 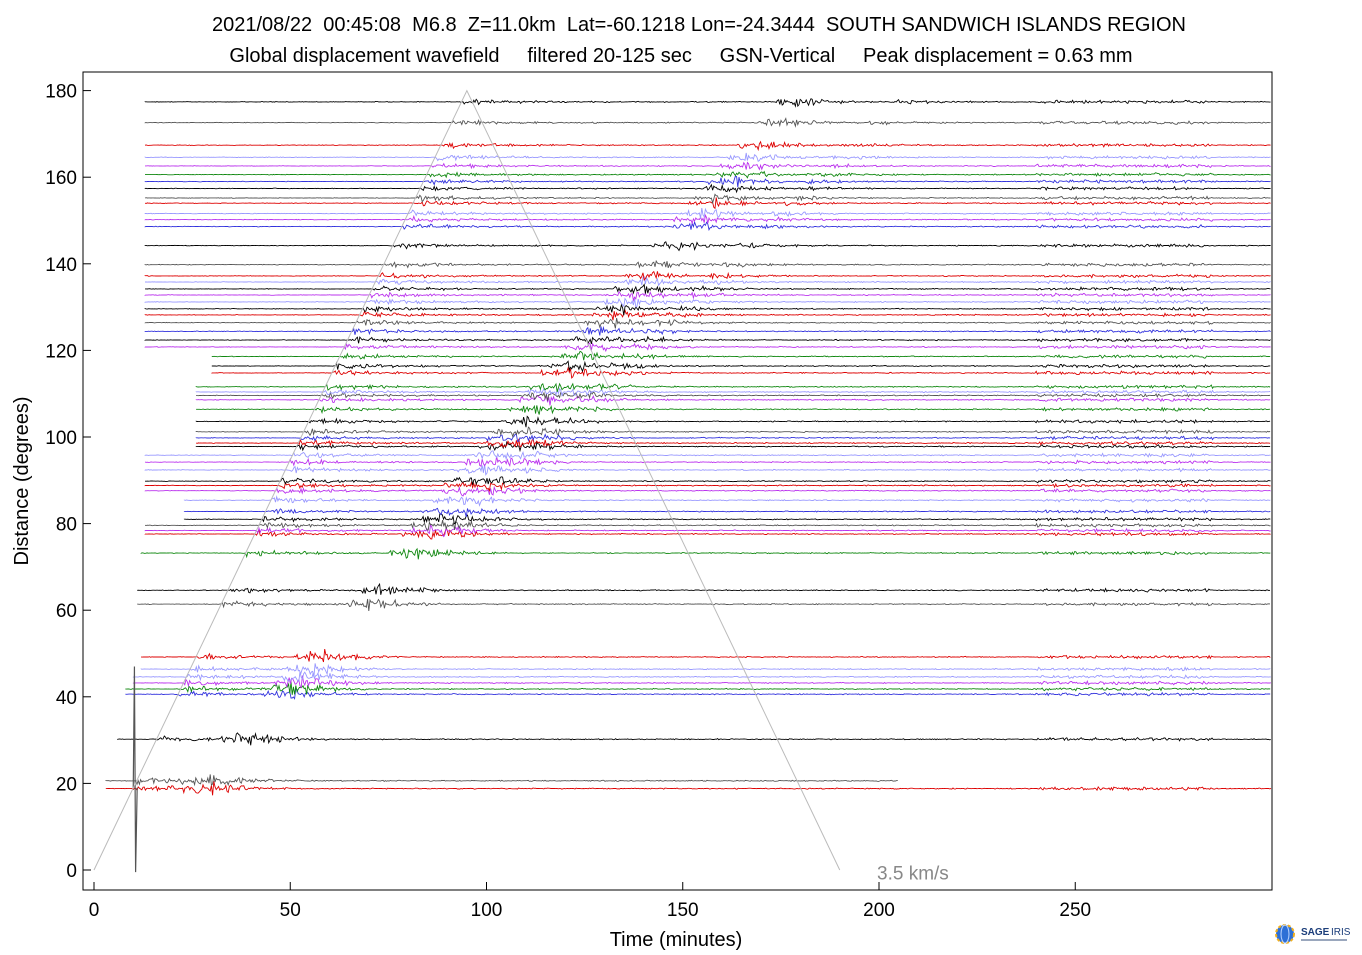 What do you see at coordinates (61, 351) in the screenshot?
I see `y-tick-label: 120` at bounding box center [61, 351].